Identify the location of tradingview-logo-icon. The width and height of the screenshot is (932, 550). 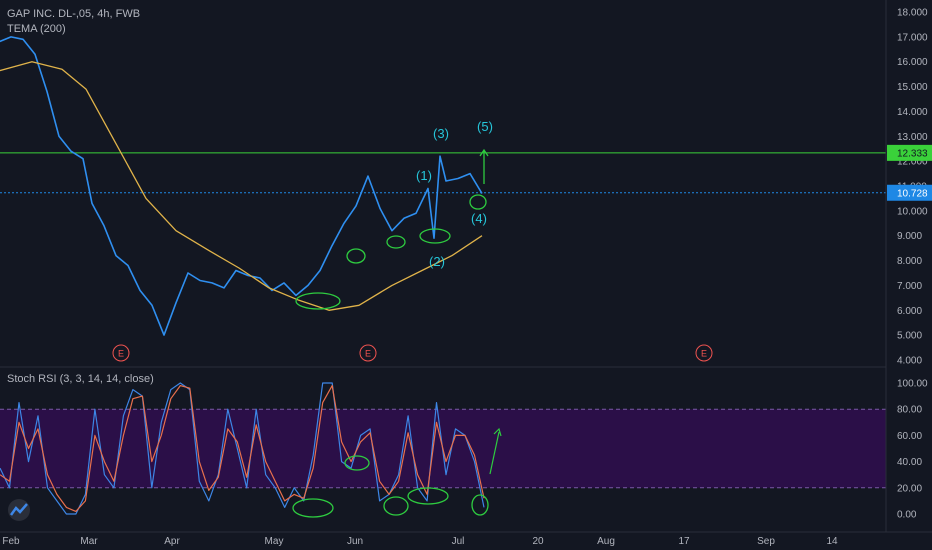
(19, 510).